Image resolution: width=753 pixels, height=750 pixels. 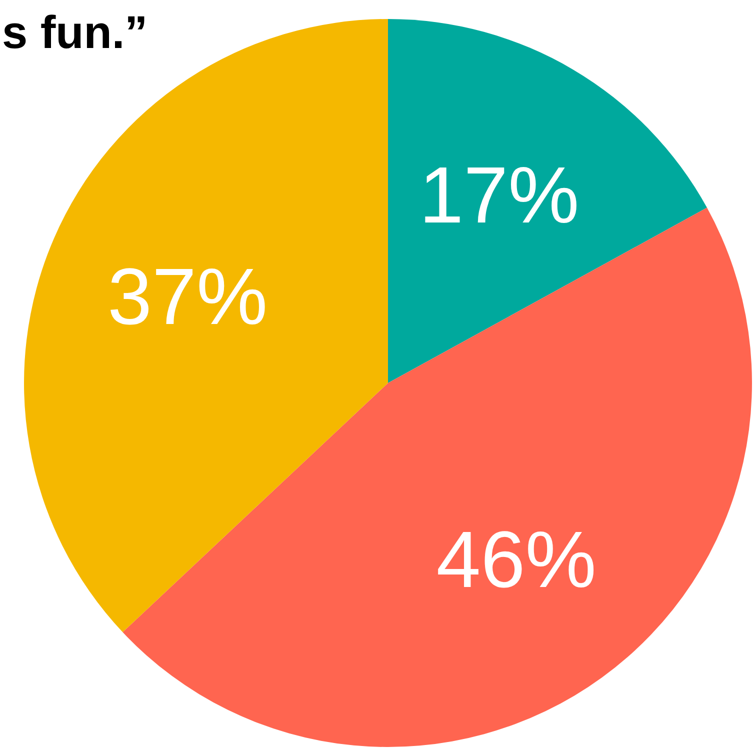 I want to click on data-label: 37%, so click(x=188, y=296).